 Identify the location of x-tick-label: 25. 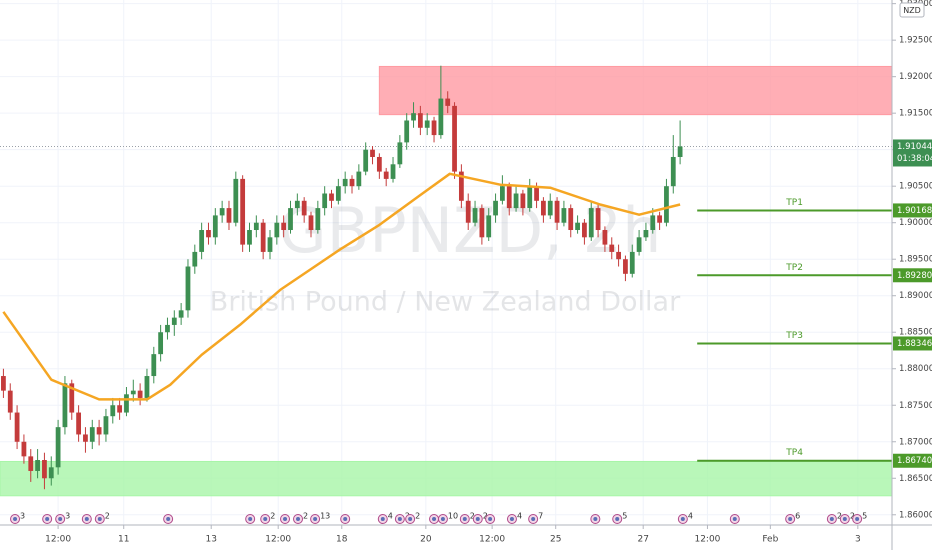
(555, 540).